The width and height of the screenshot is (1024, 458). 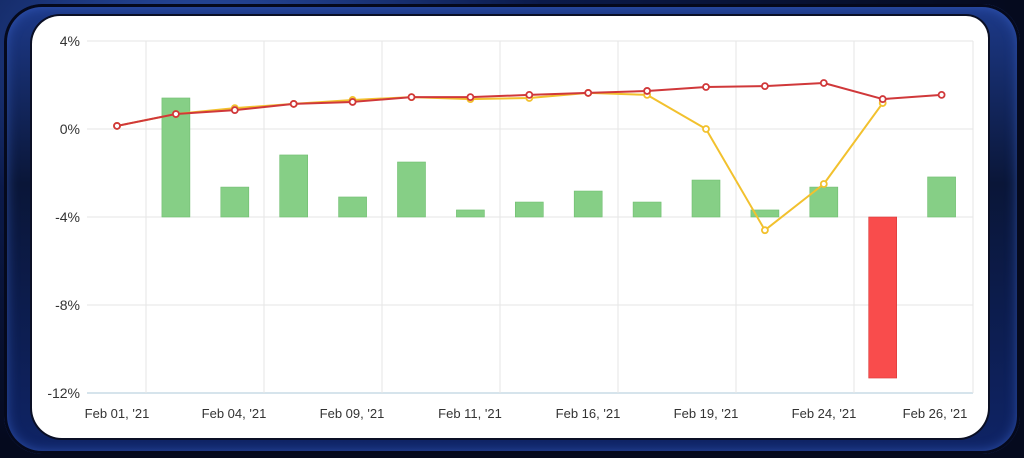 I want to click on y-tick-label: -12%, so click(x=63, y=393).